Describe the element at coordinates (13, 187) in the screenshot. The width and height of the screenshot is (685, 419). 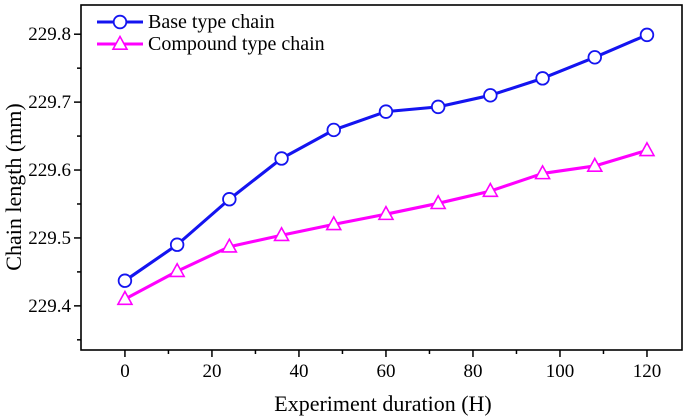
I see `y-axis-title: Chain length (mm)` at that location.